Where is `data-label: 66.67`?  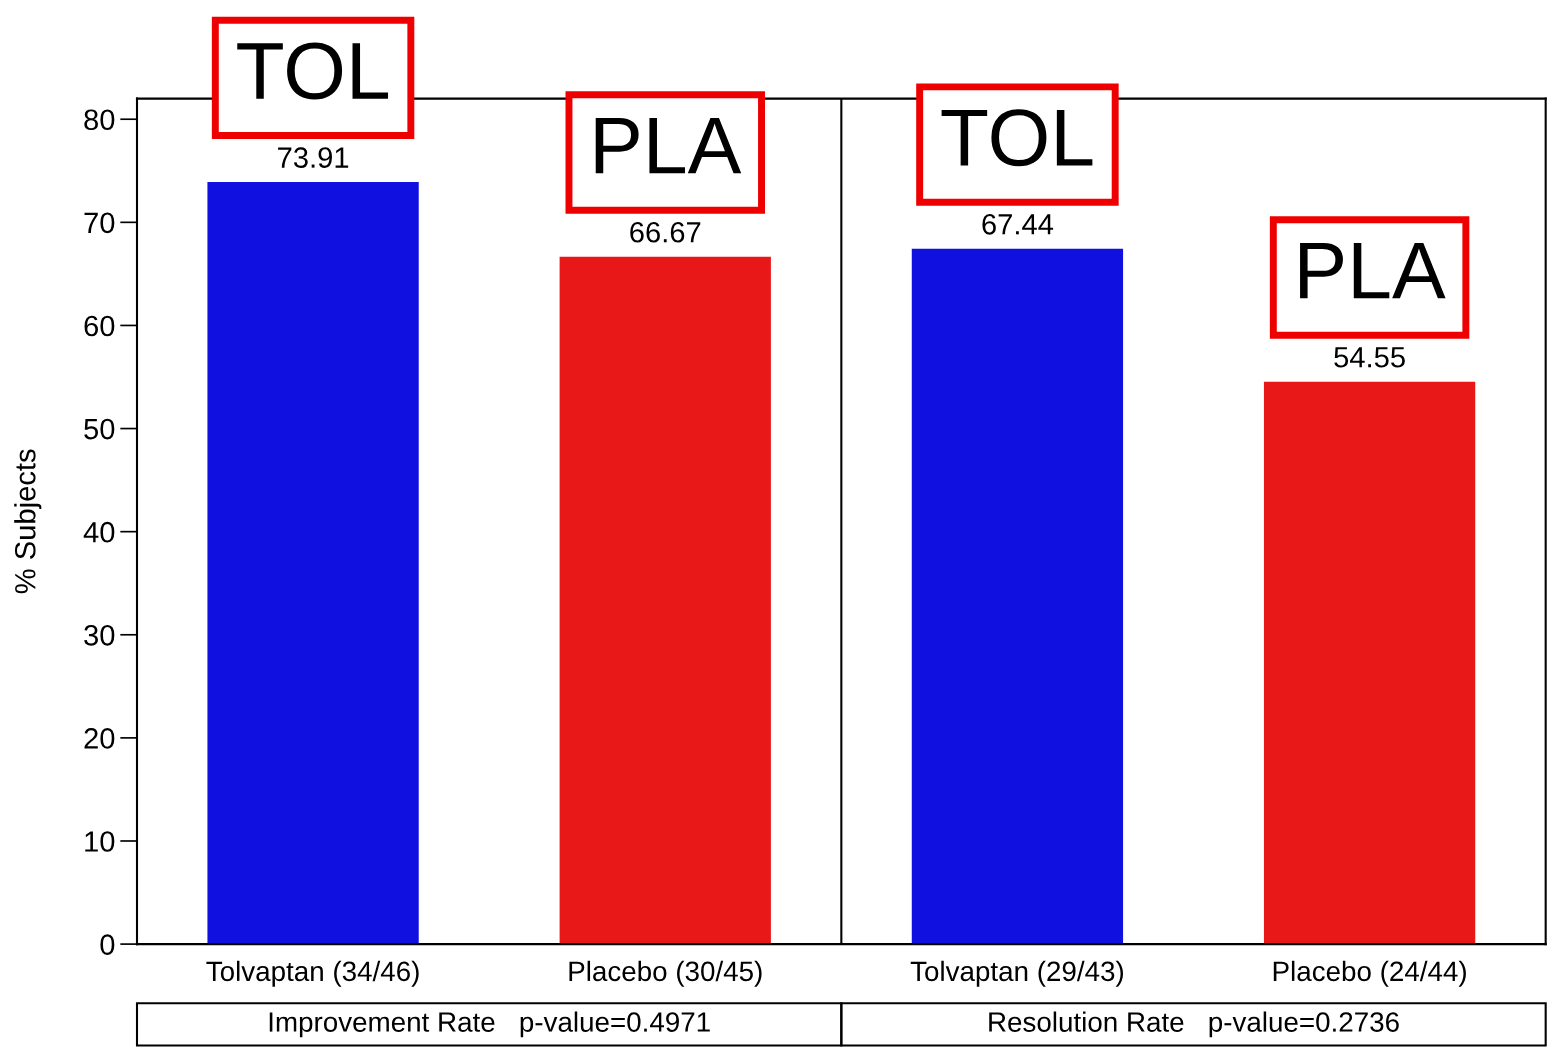 data-label: 66.67 is located at coordinates (665, 232).